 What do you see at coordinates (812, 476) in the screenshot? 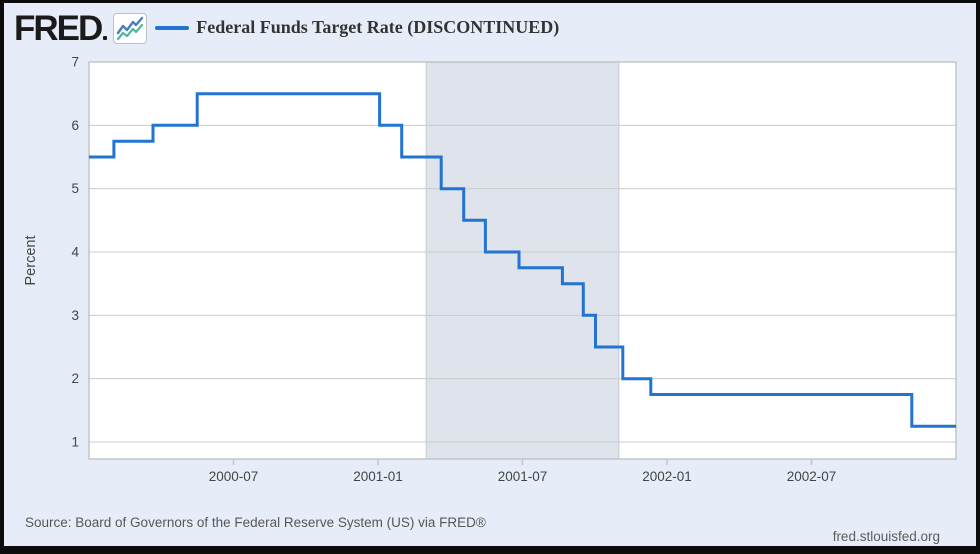
I see `x-tick-label: 2002-07` at bounding box center [812, 476].